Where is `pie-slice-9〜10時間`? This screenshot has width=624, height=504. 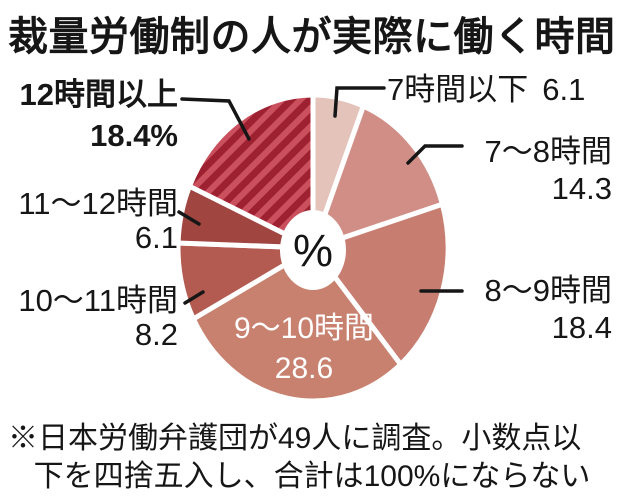 pie-slice-9〜10時間 is located at coordinates (297, 324).